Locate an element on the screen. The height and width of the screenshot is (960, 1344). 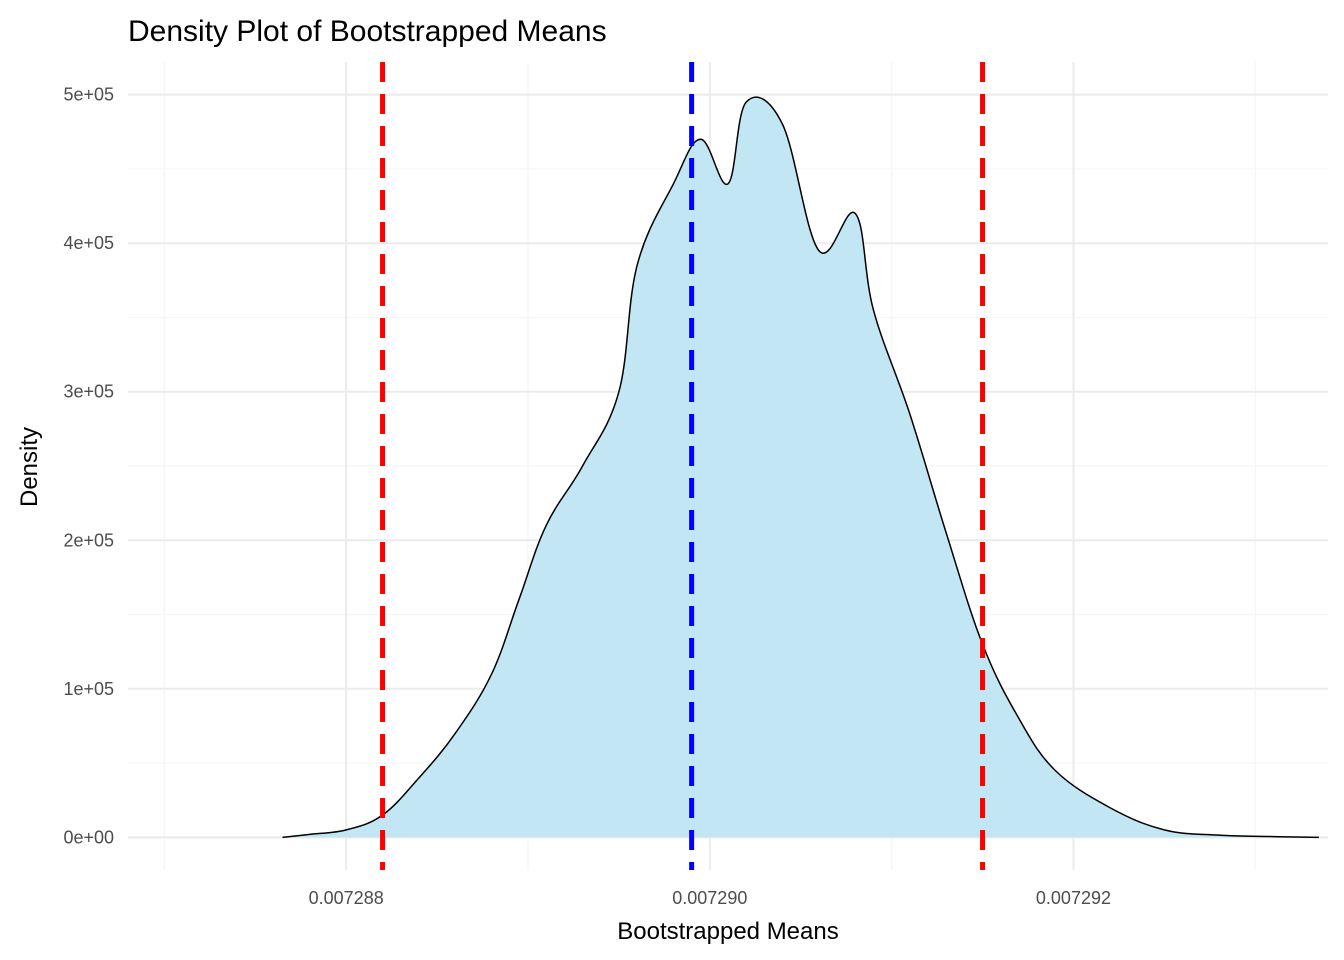
y-tick-label: 3e+05 is located at coordinates (88, 392).